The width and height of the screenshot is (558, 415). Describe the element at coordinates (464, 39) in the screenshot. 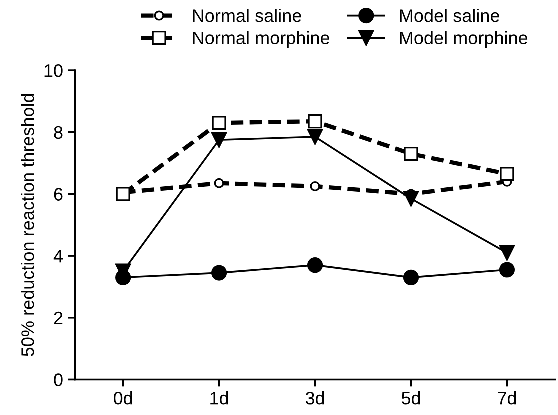

I see `legend-label: Model morphine` at that location.